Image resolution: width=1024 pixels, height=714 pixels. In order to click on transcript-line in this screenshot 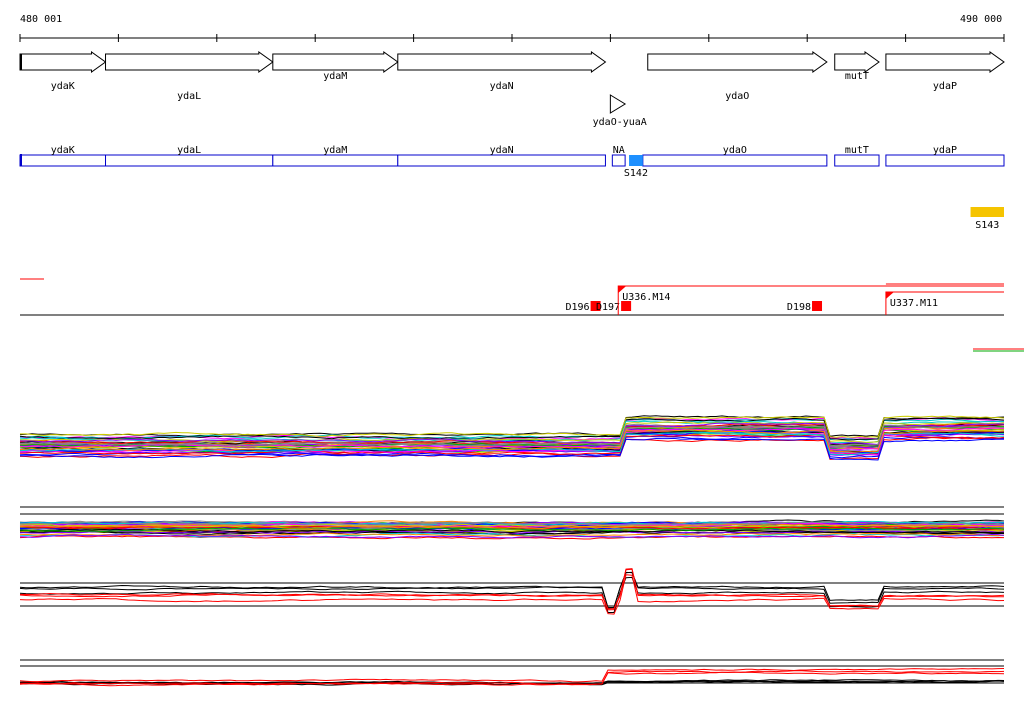, I will do `click(810, 300)`.